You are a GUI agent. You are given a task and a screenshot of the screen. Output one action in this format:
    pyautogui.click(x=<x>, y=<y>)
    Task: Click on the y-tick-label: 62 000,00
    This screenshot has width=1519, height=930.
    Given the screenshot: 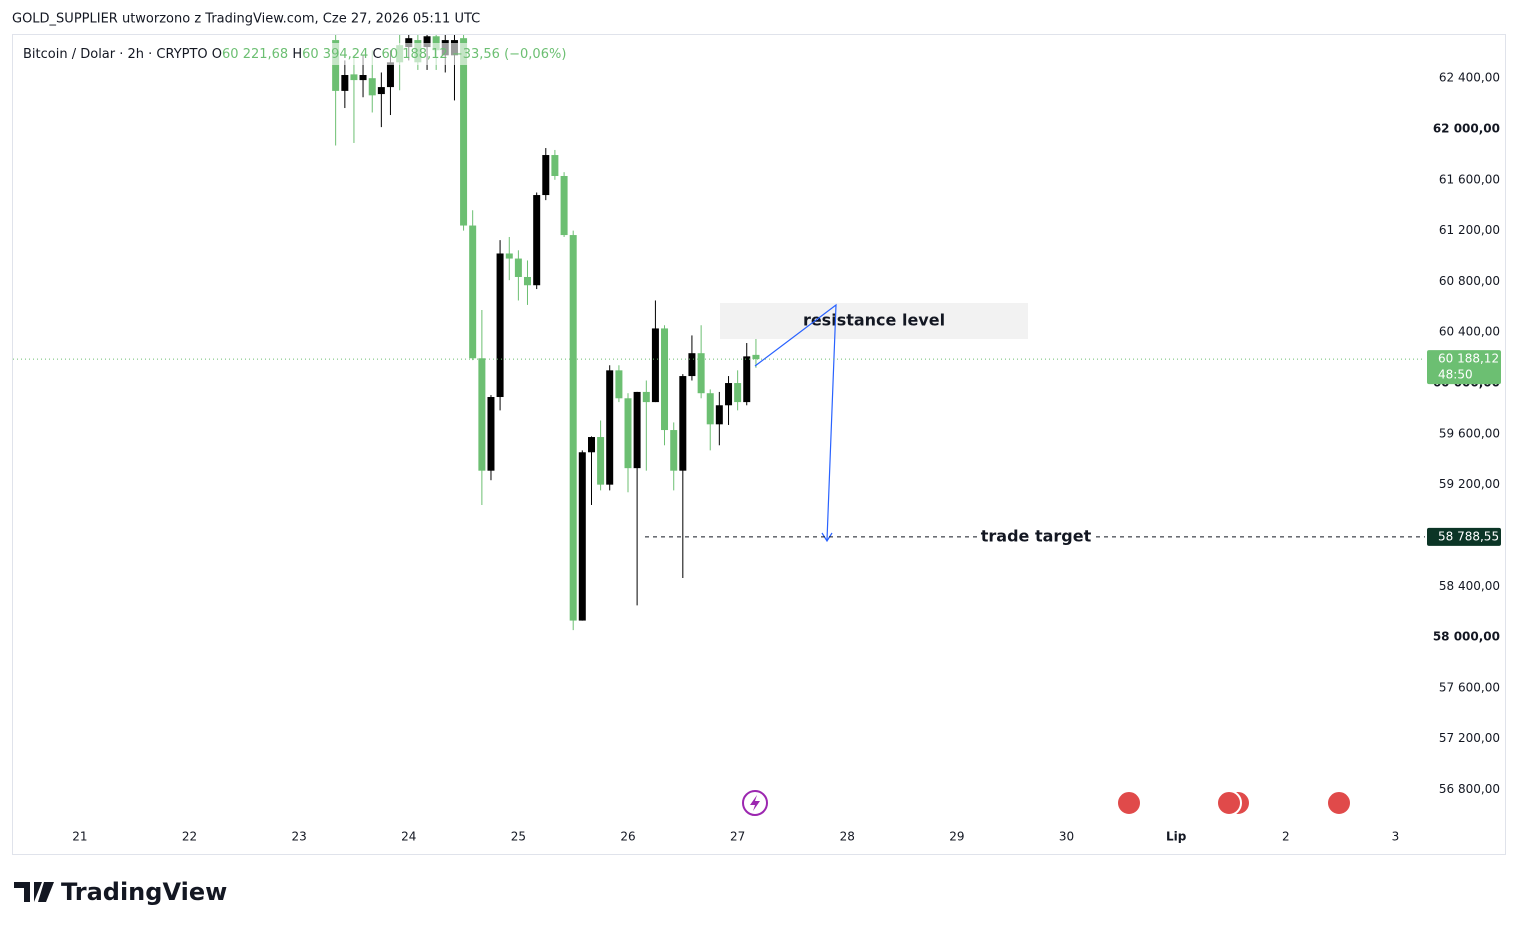 What is the action you would take?
    pyautogui.click(x=1466, y=128)
    